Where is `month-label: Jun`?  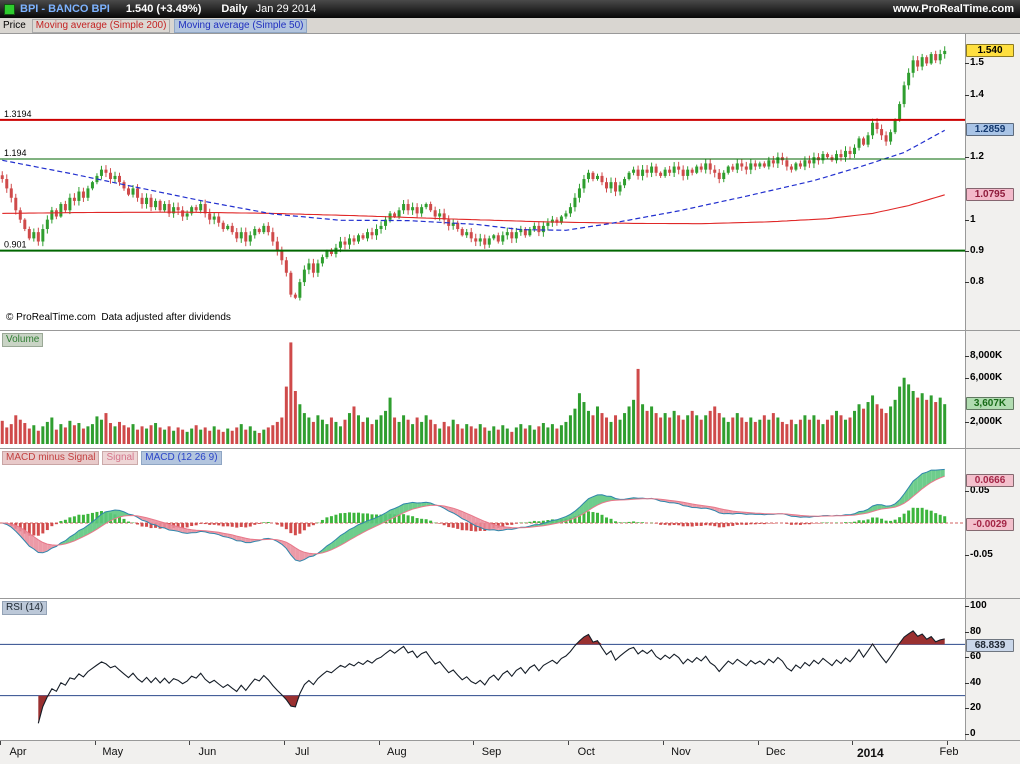
month-label: Jun is located at coordinates (207, 752).